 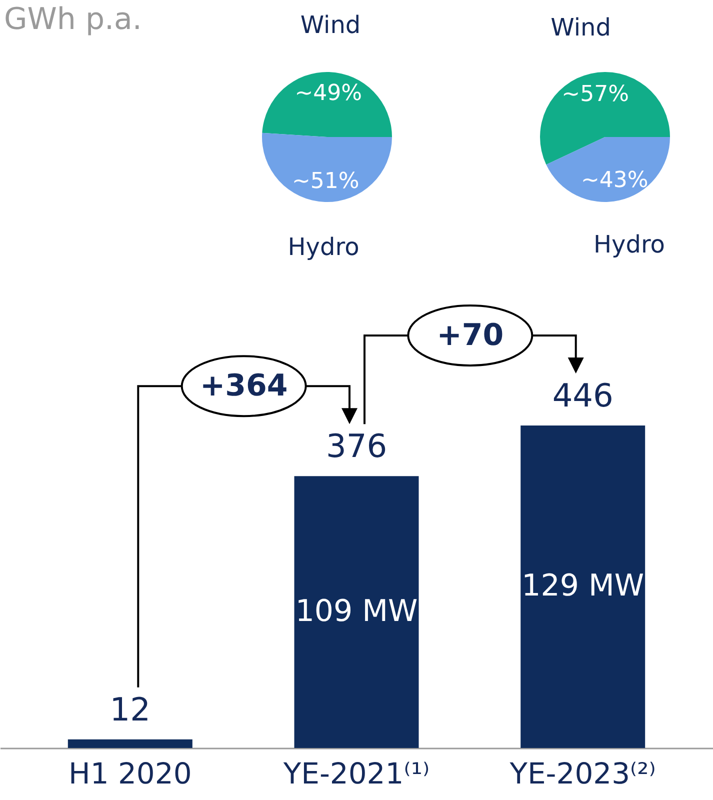 What do you see at coordinates (583, 395) in the screenshot?
I see `data-label: 446` at bounding box center [583, 395].